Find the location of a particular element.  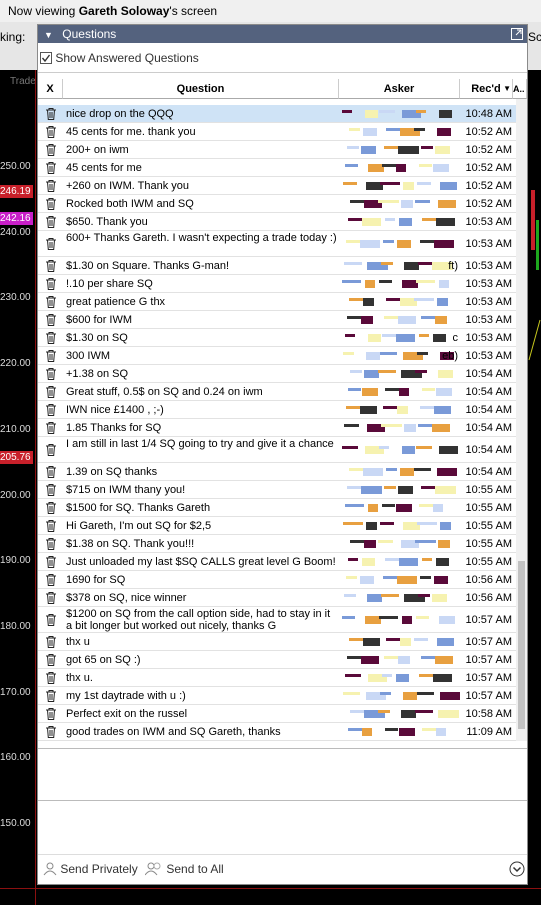

question-row: 200+ on iwm 10:52 AM is located at coordinates (277, 150).